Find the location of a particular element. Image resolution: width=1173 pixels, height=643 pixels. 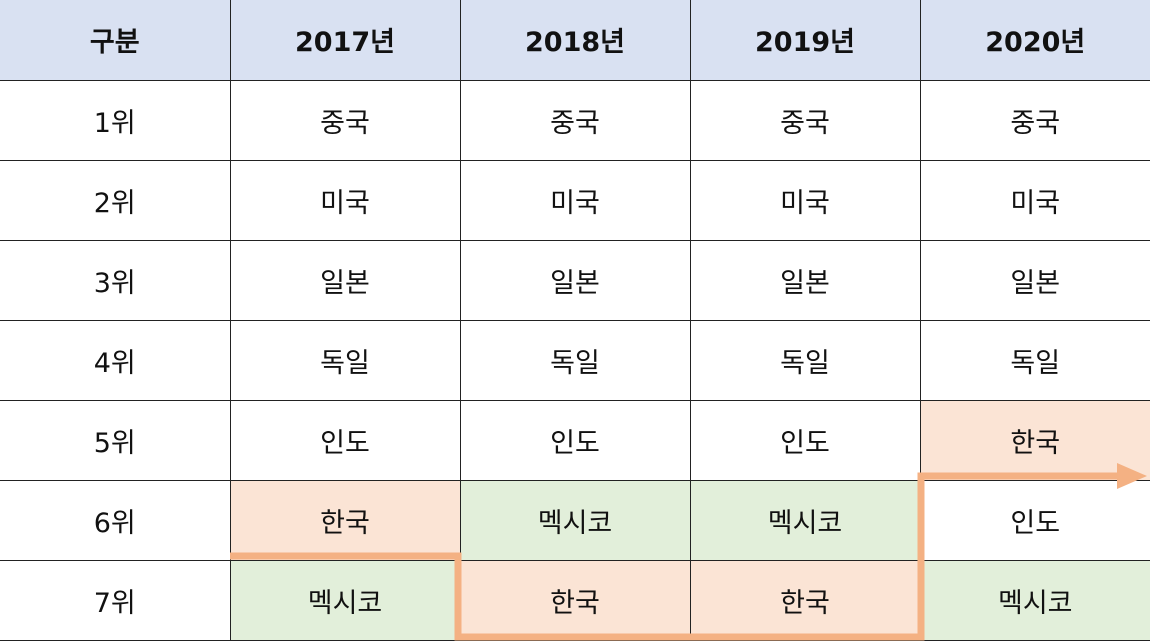

rank-label: 2위 is located at coordinates (115, 200).